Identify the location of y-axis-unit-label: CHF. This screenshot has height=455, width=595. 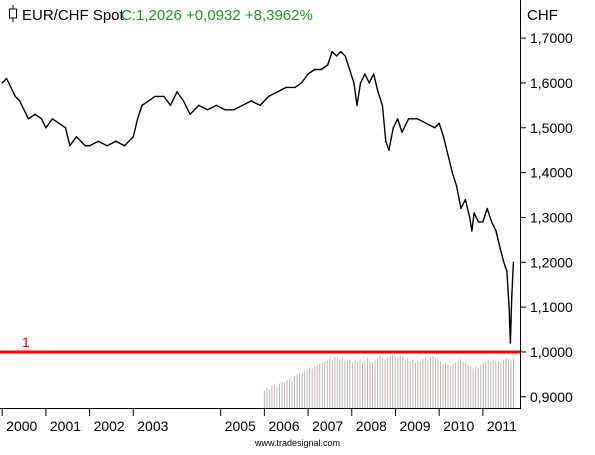
(542, 15).